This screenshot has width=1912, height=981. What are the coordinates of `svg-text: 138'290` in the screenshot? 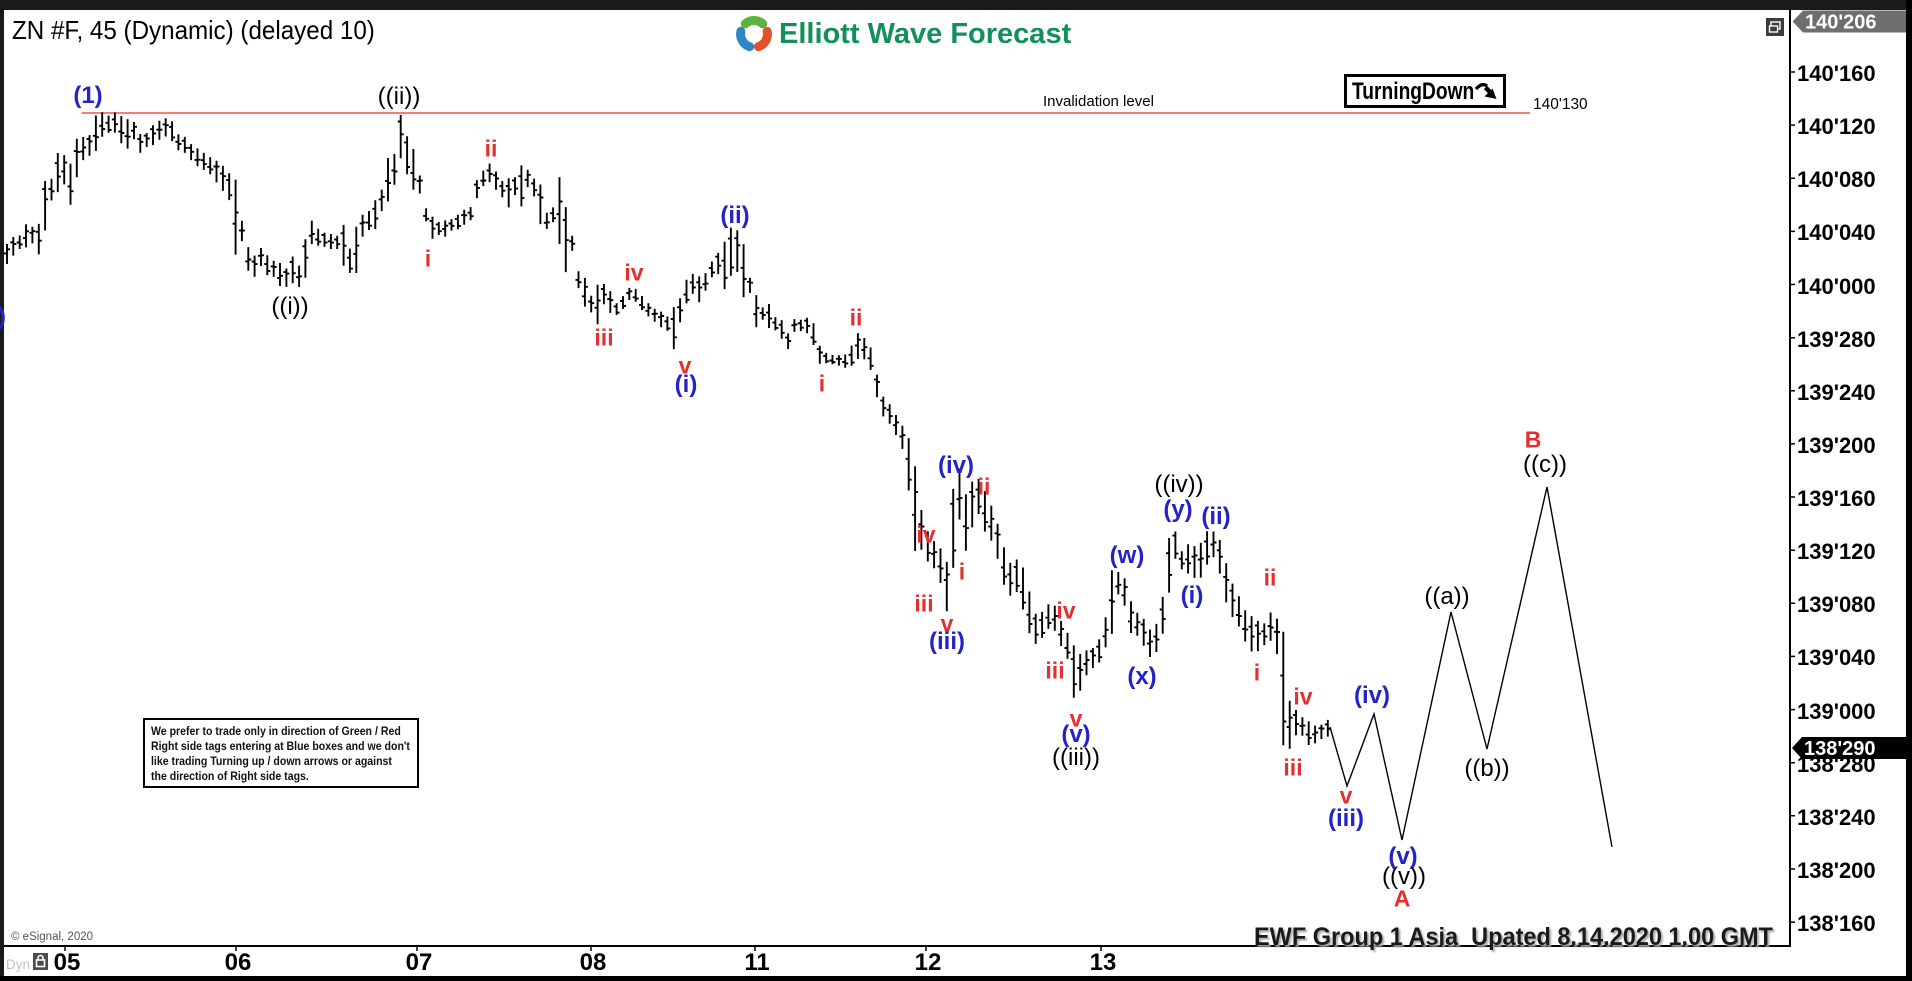 It's located at (1840, 749).